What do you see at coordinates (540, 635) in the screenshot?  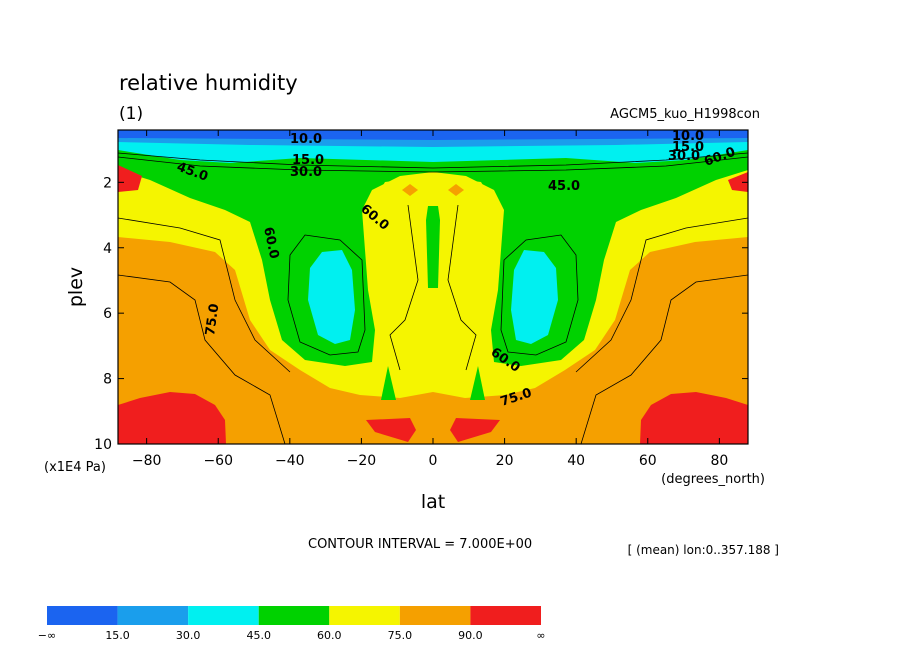 I see `colorbar-label: ∞` at bounding box center [540, 635].